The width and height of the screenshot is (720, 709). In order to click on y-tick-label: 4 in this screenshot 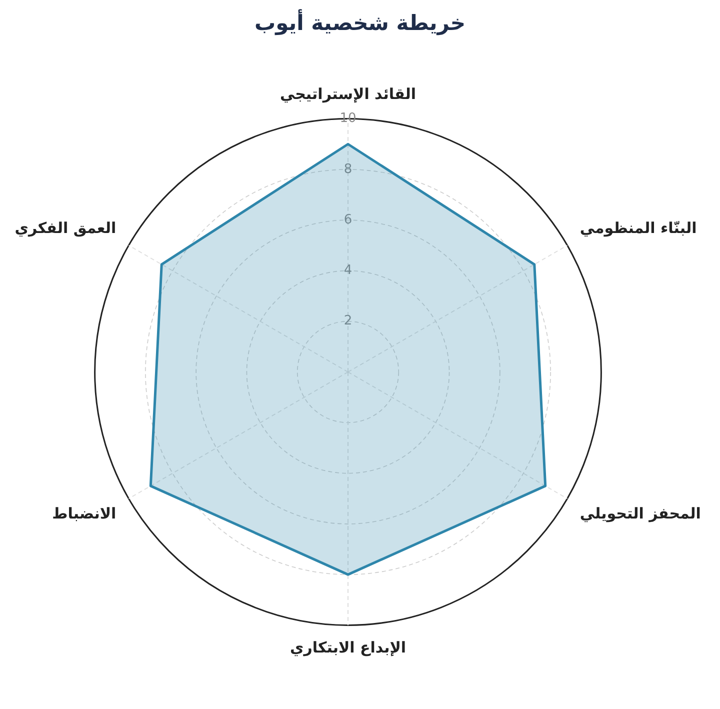, I will do `click(348, 270)`.